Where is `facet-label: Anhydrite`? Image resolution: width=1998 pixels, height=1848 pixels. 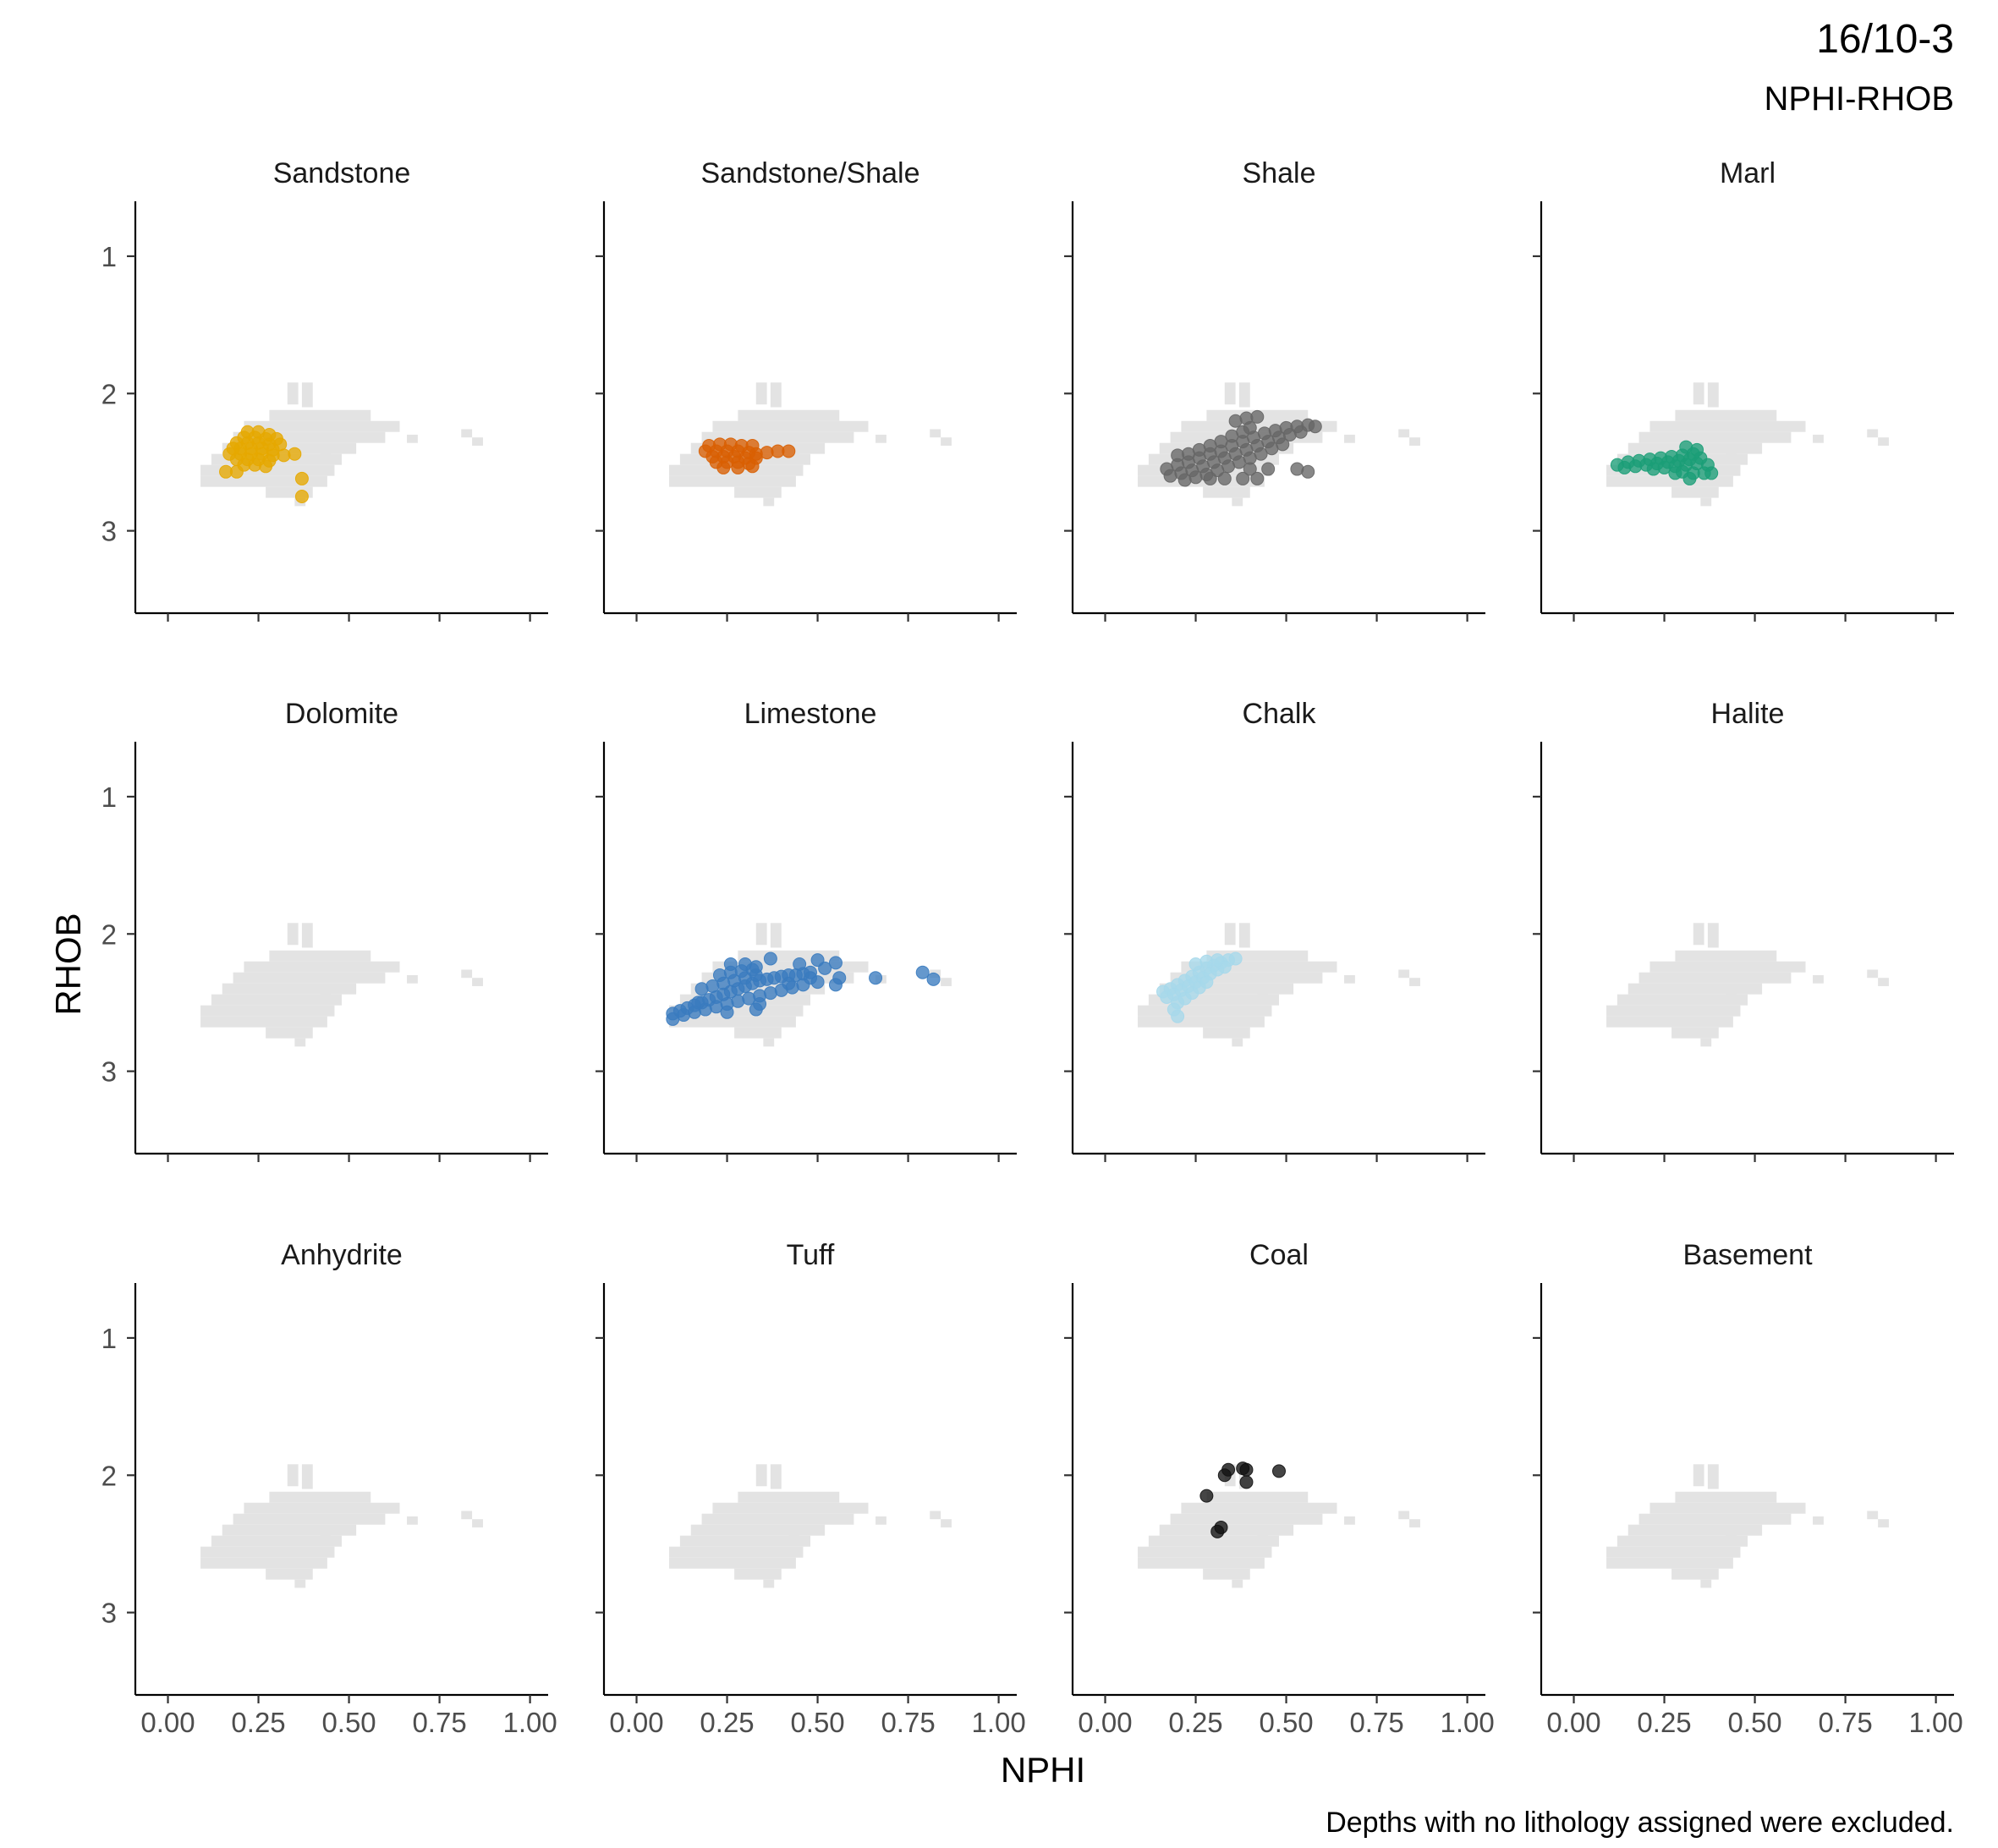 facet-label: Anhydrite is located at coordinates (342, 1255).